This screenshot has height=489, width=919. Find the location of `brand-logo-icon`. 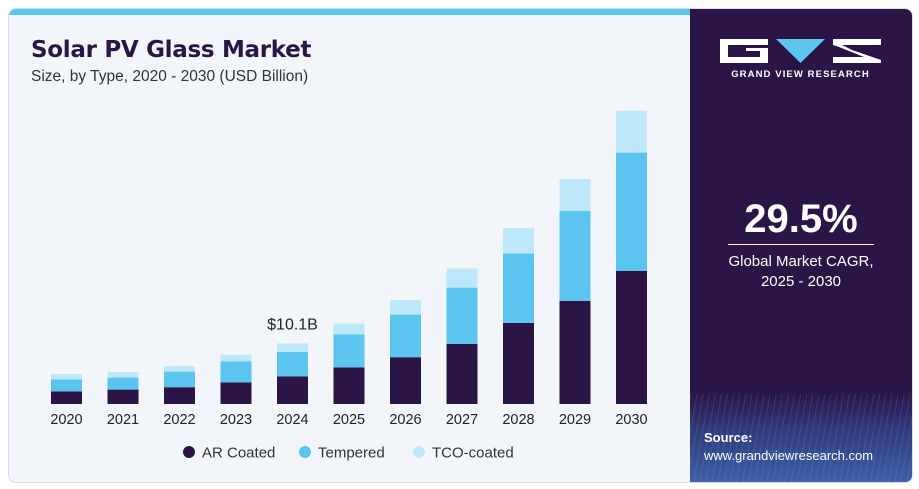

brand-logo-icon is located at coordinates (800, 51).